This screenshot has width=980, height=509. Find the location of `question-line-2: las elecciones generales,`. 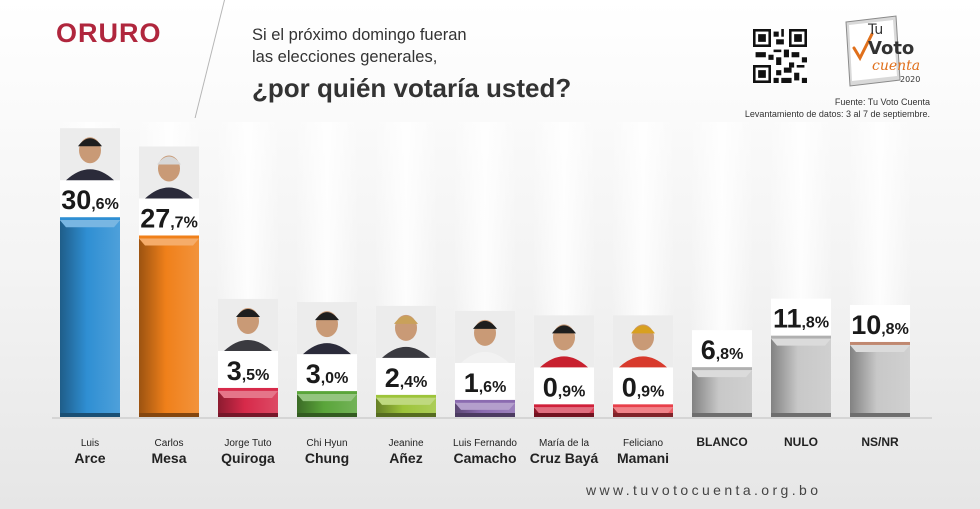

question-line-2: las elecciones generales, is located at coordinates (345, 57).